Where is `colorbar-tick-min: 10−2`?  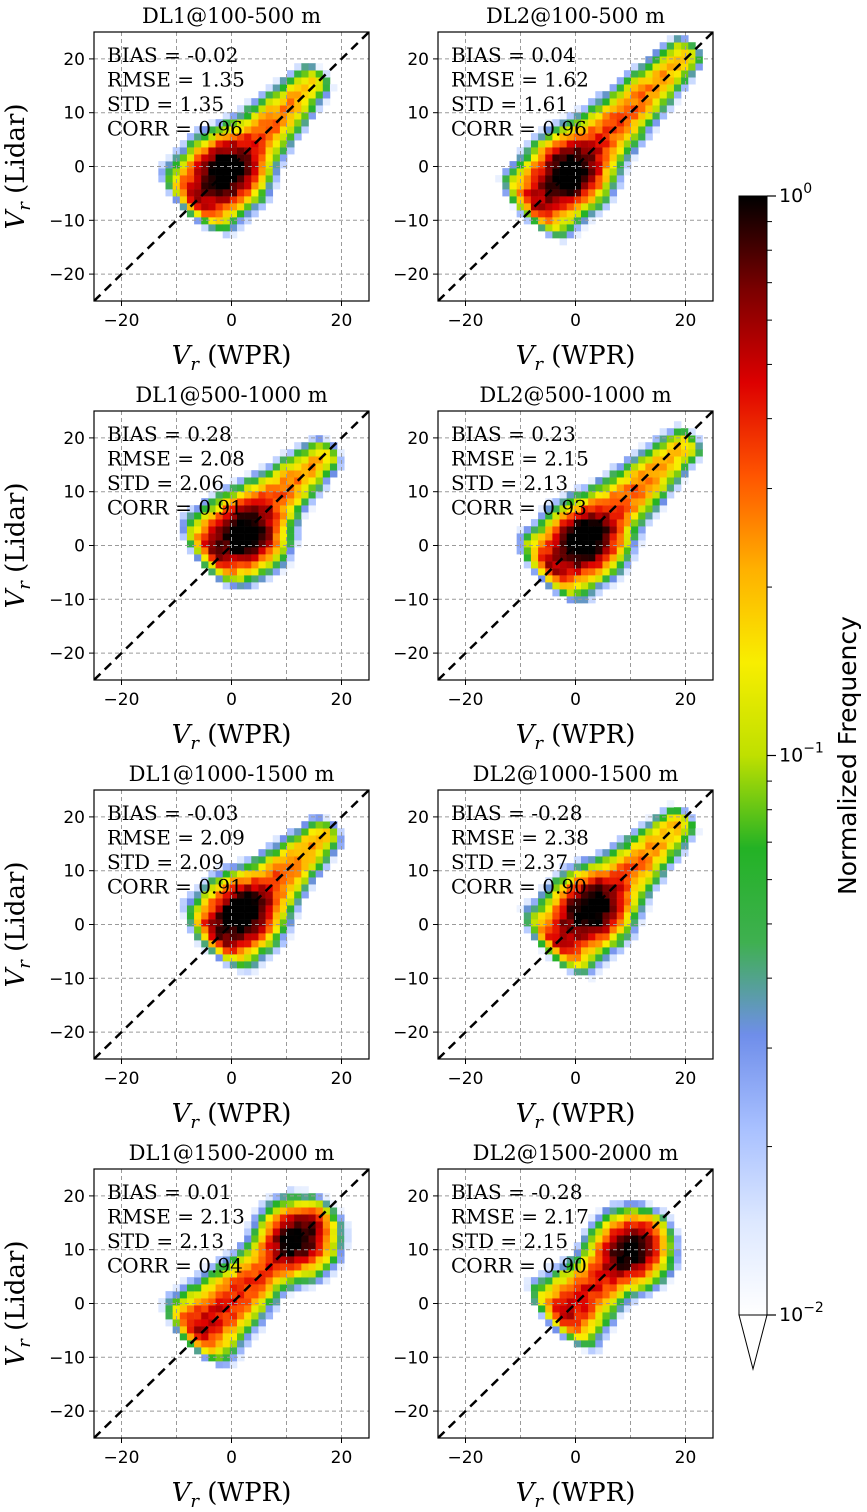
colorbar-tick-min: 10−2 is located at coordinates (801, 1313).